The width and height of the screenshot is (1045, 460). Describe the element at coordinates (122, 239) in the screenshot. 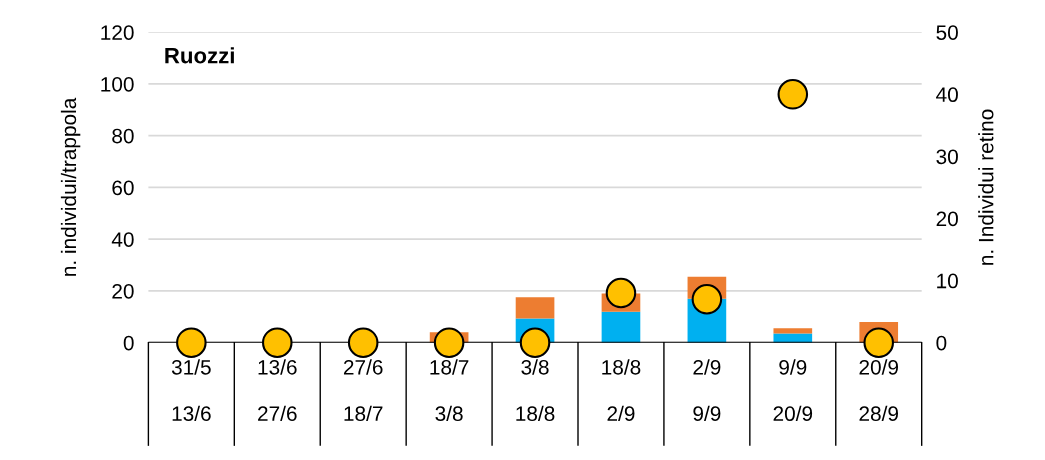

I see `y-tick-label: 40` at that location.